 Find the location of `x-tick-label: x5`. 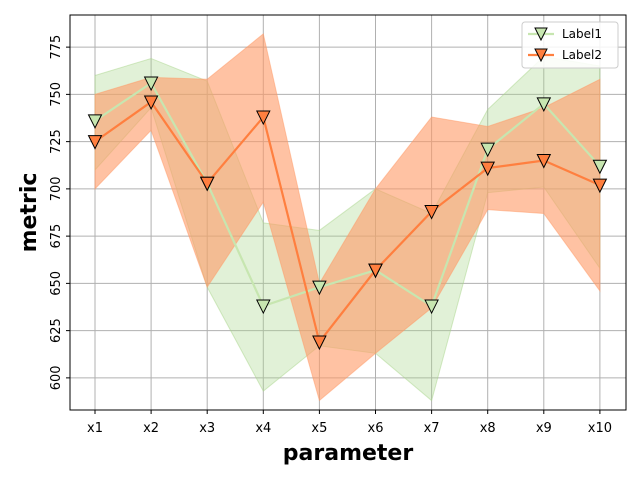

x-tick-label: x5 is located at coordinates (319, 428).